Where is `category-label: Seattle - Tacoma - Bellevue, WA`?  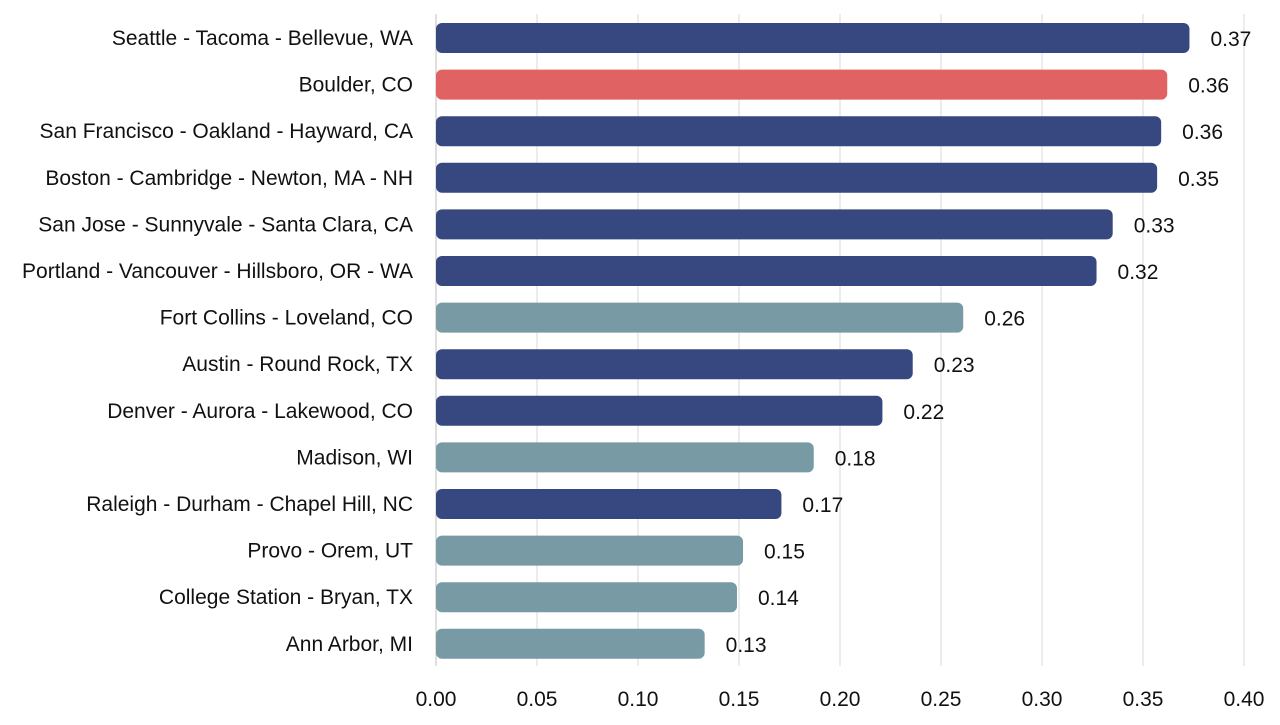 category-label: Seattle - Tacoma - Bellevue, WA is located at coordinates (262, 38).